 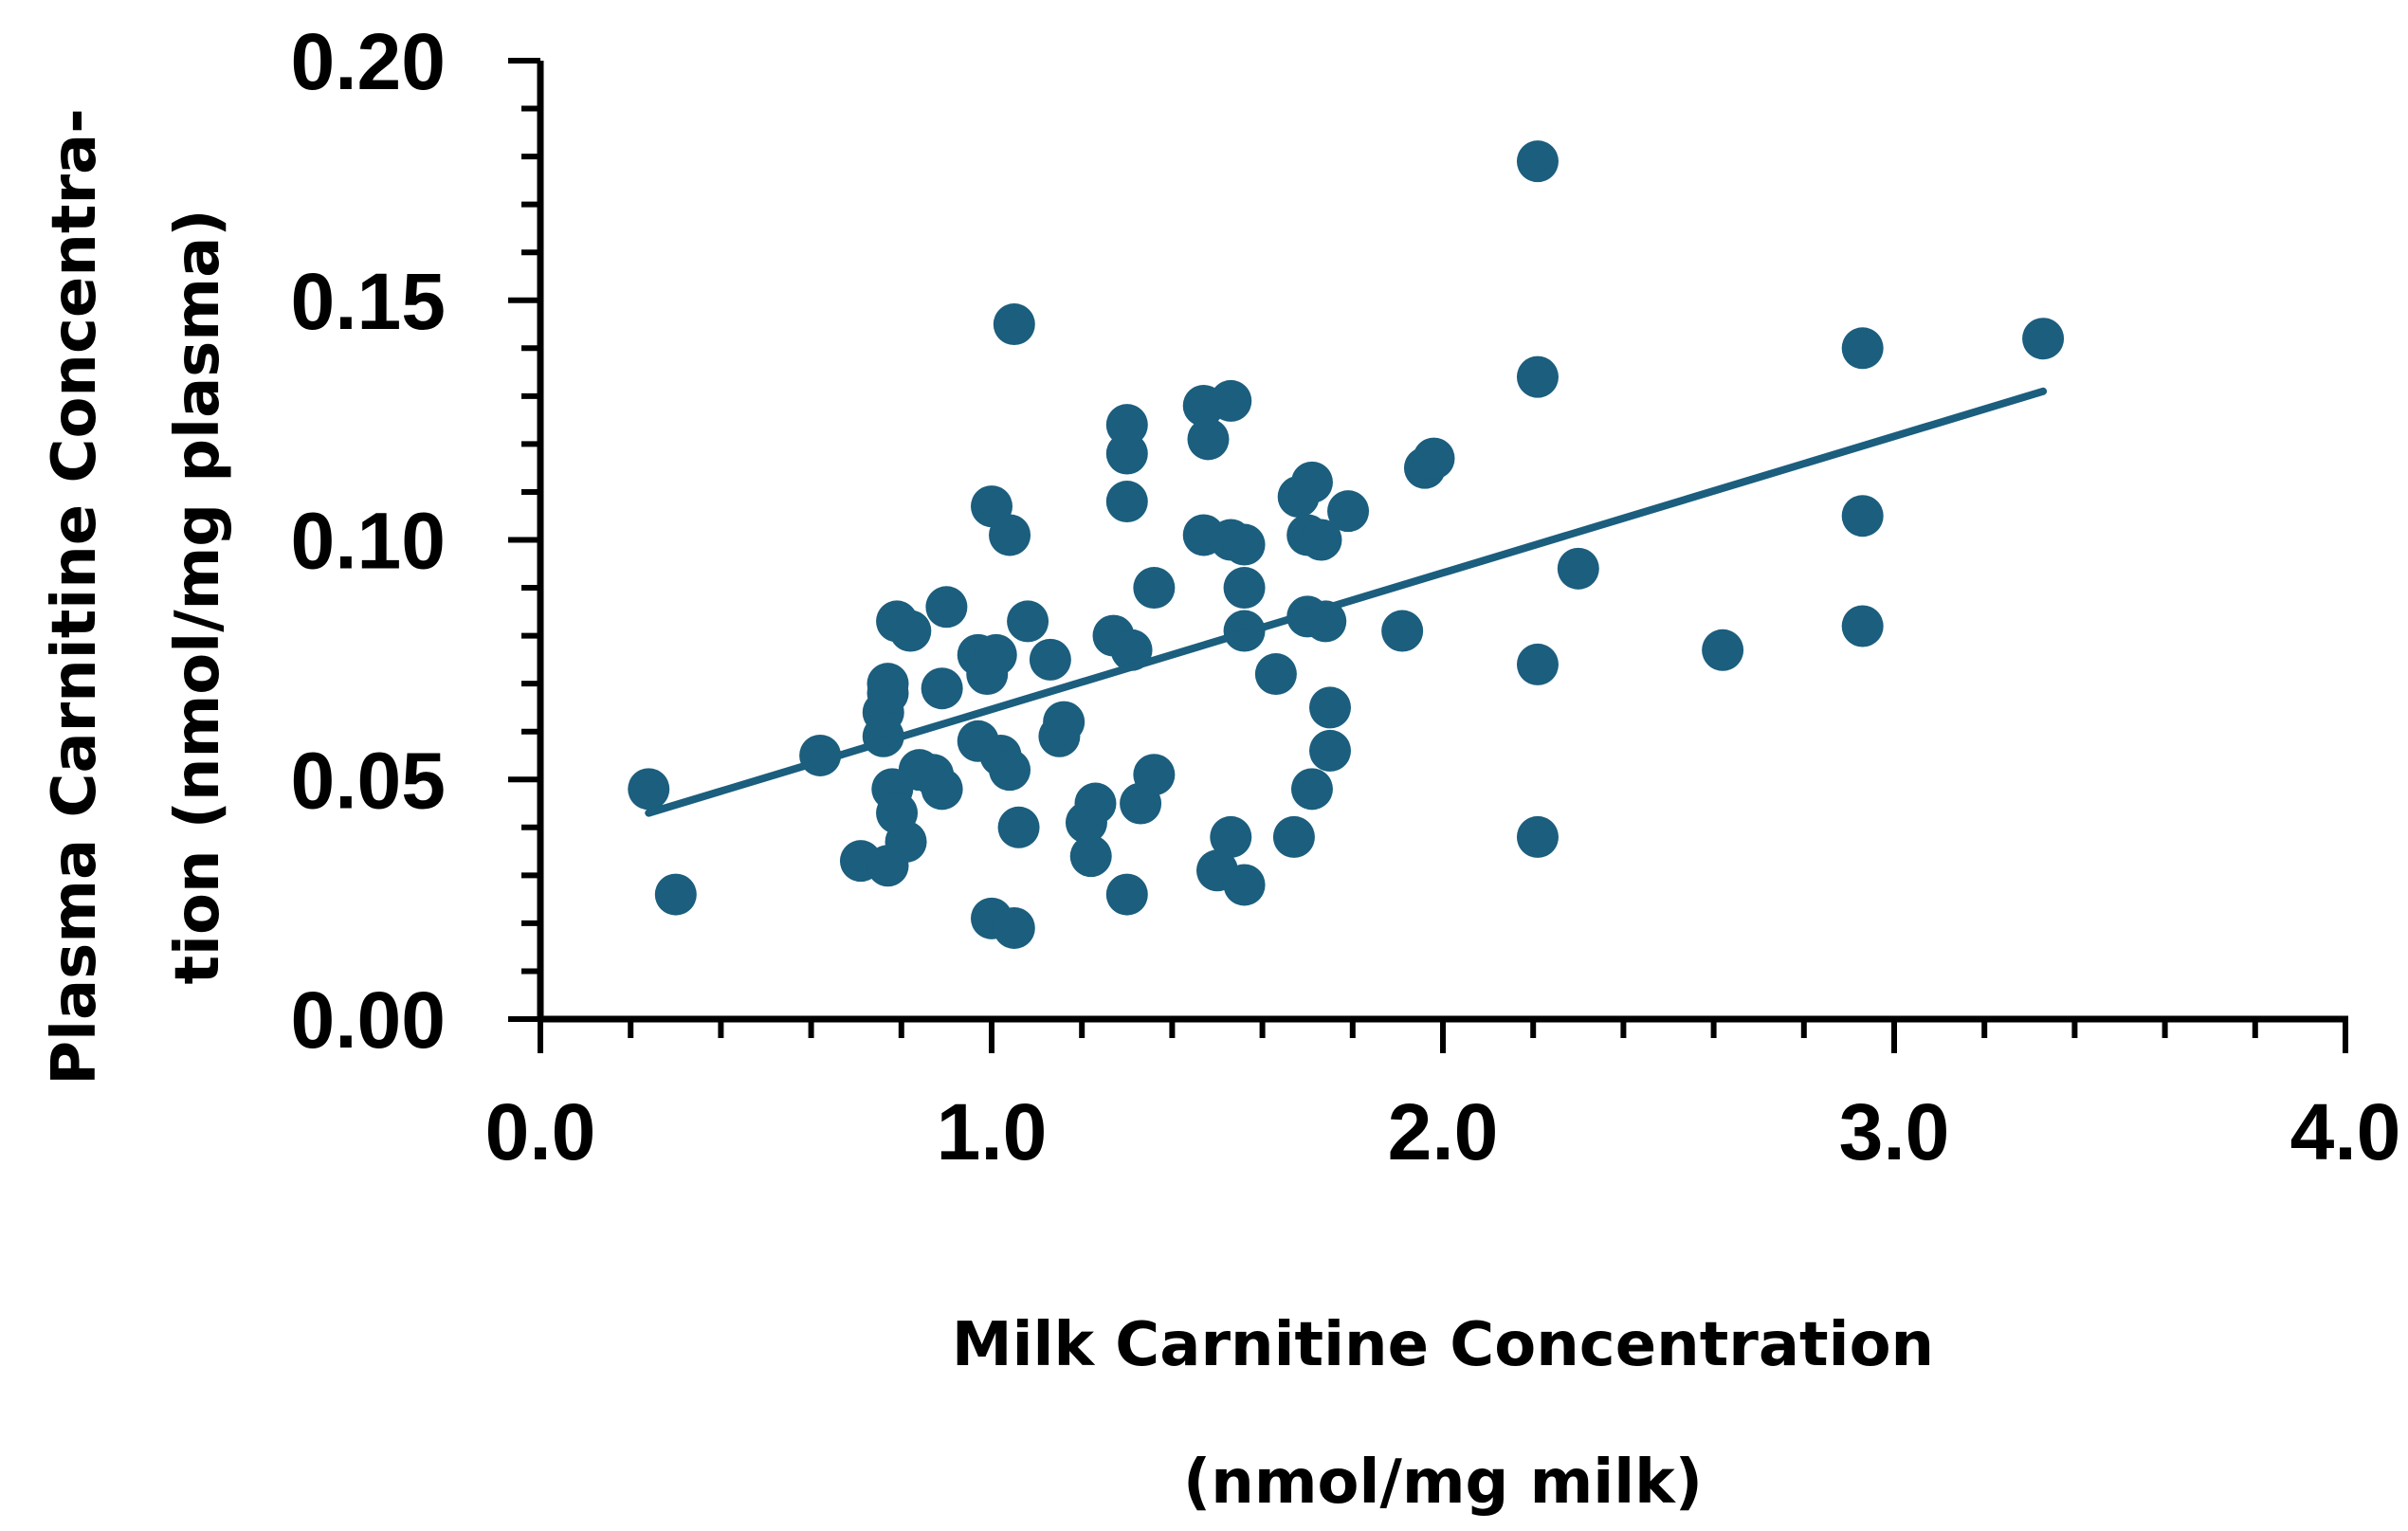 What do you see at coordinates (369, 61) in the screenshot?
I see `y-tick-label: 0.20` at bounding box center [369, 61].